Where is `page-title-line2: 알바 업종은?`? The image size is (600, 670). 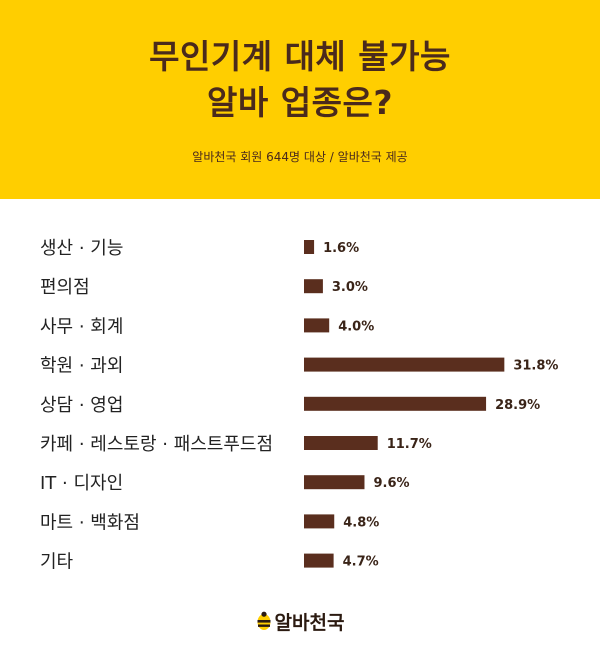
page-title-line2: 알바 업종은? is located at coordinates (300, 102).